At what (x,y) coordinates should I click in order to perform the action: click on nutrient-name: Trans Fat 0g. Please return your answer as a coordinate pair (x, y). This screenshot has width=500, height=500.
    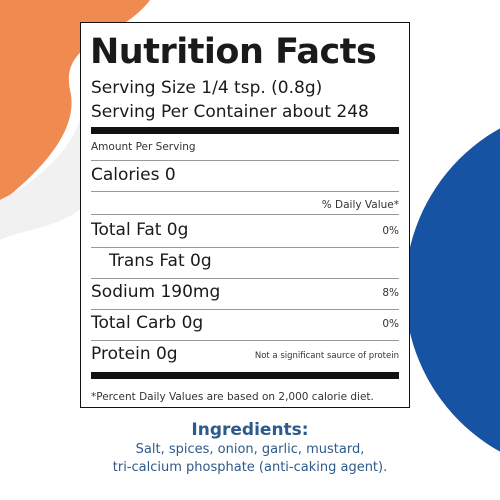
    Looking at the image, I should click on (160, 261).